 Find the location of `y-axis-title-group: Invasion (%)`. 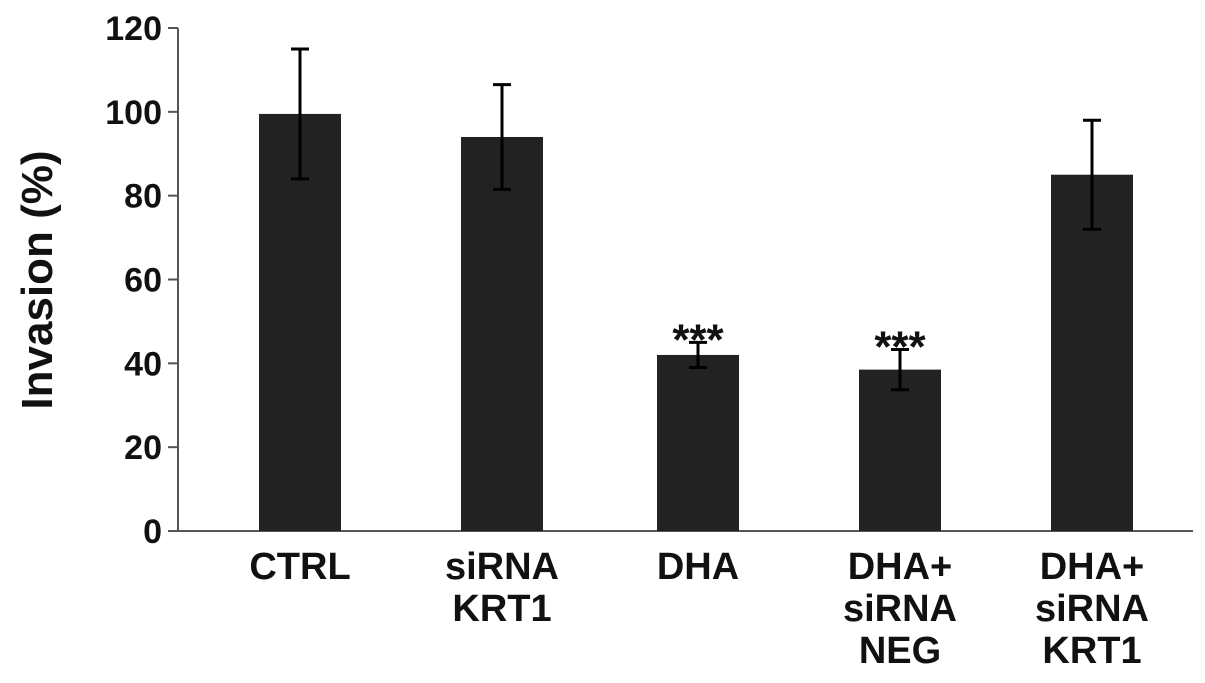

y-axis-title-group: Invasion (%) is located at coordinates (37, 279).